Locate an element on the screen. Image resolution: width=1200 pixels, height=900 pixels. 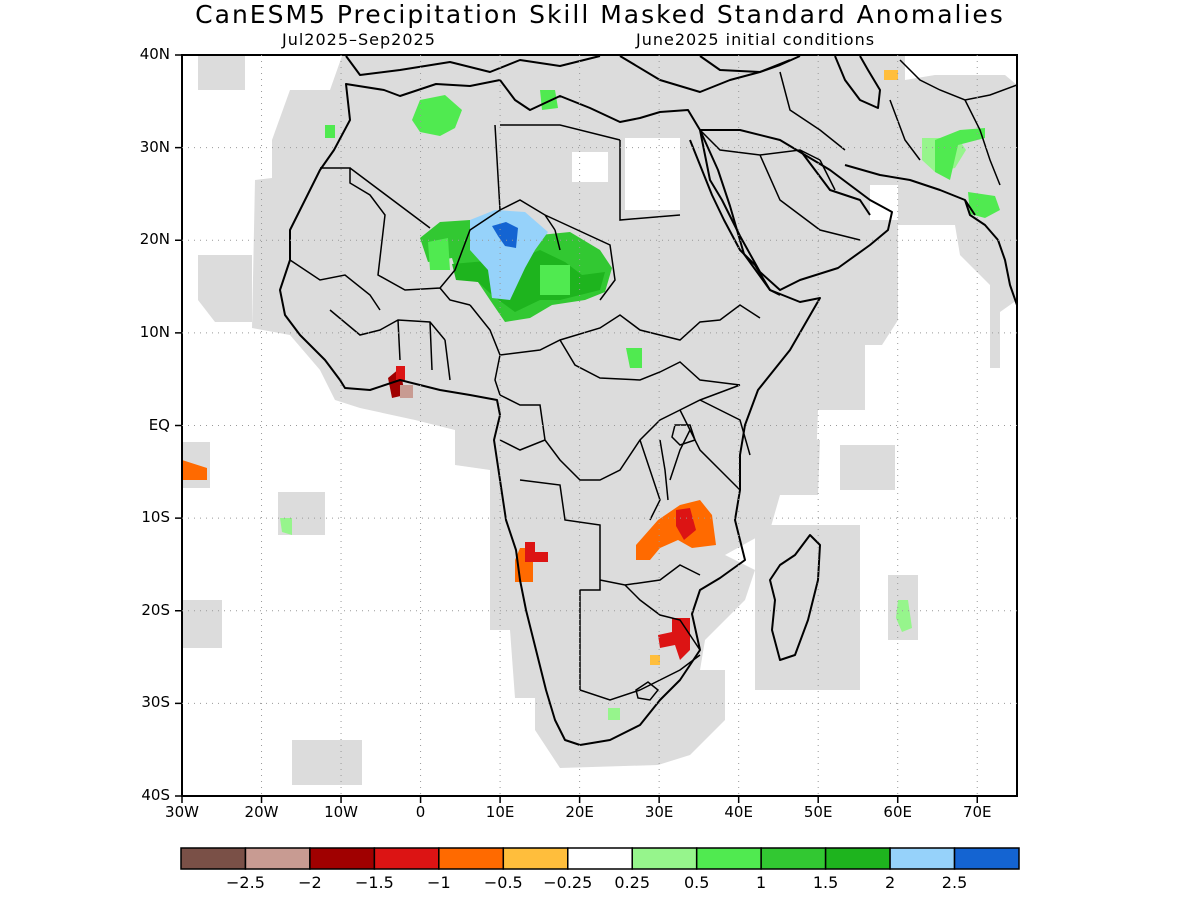
black-sea-coastline is located at coordinates (750, 64).